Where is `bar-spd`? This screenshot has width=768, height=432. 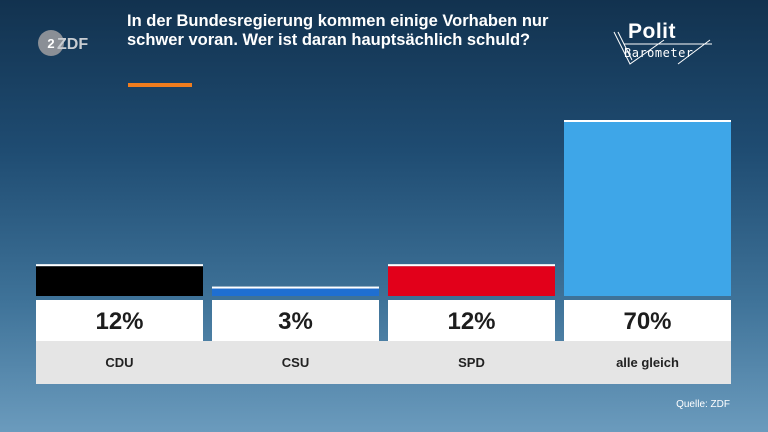 bar-spd is located at coordinates (471, 281).